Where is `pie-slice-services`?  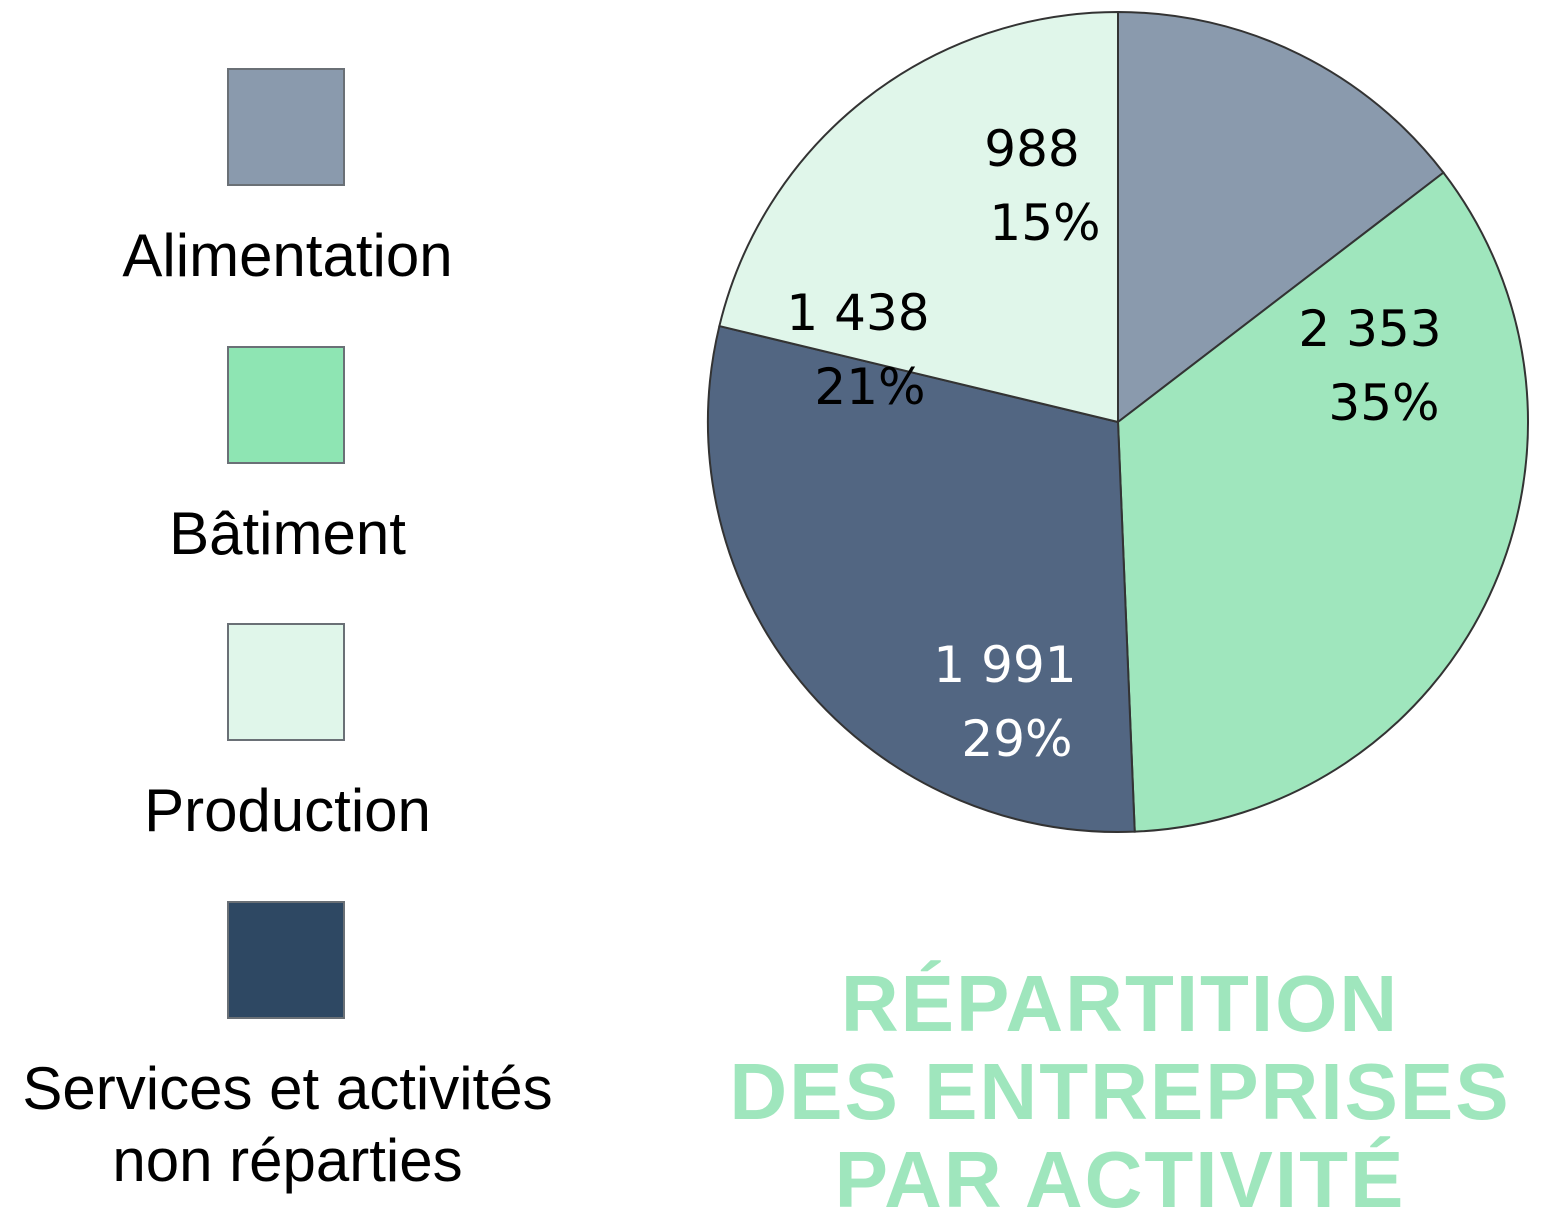
pie-slice-services is located at coordinates (921, 578).